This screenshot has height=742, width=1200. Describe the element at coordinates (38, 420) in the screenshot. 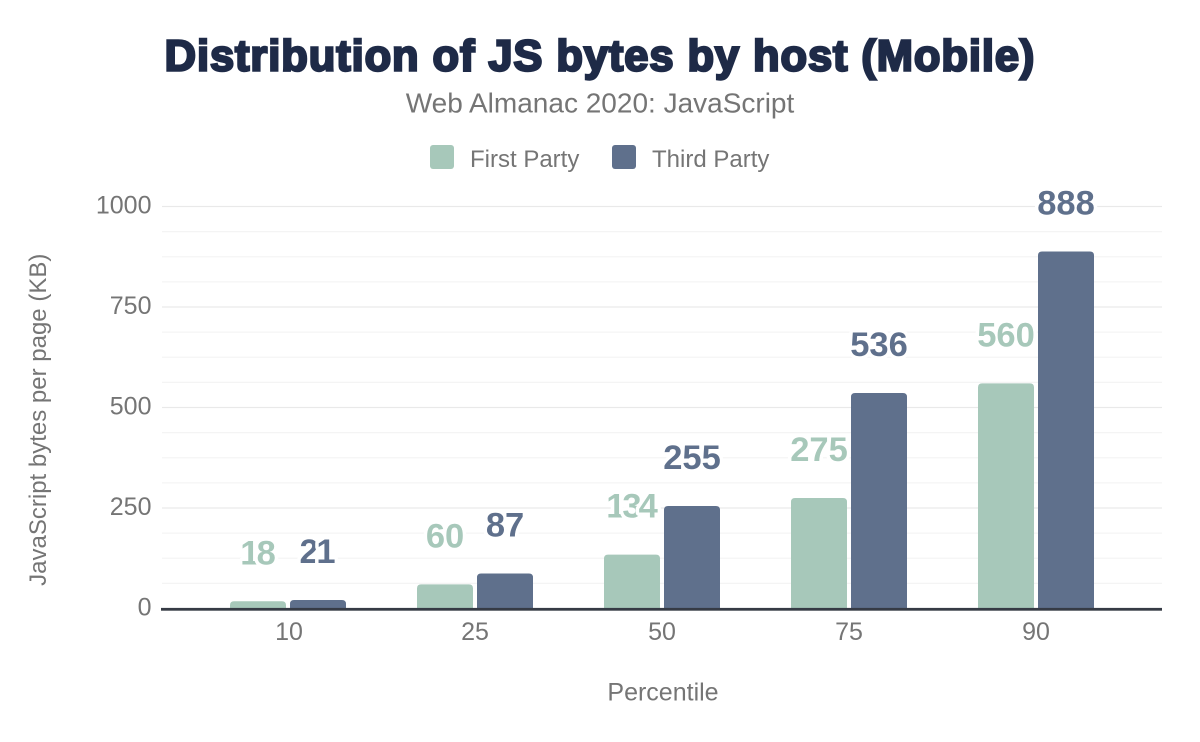

I see `svg-text: JavaScript bytes per page (KB)` at that location.